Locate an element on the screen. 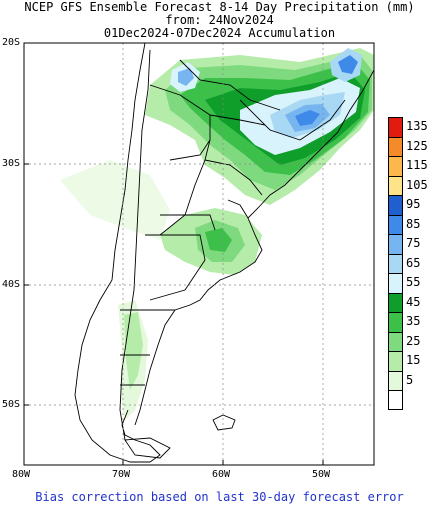  legend-label: 25 is located at coordinates (413, 340).